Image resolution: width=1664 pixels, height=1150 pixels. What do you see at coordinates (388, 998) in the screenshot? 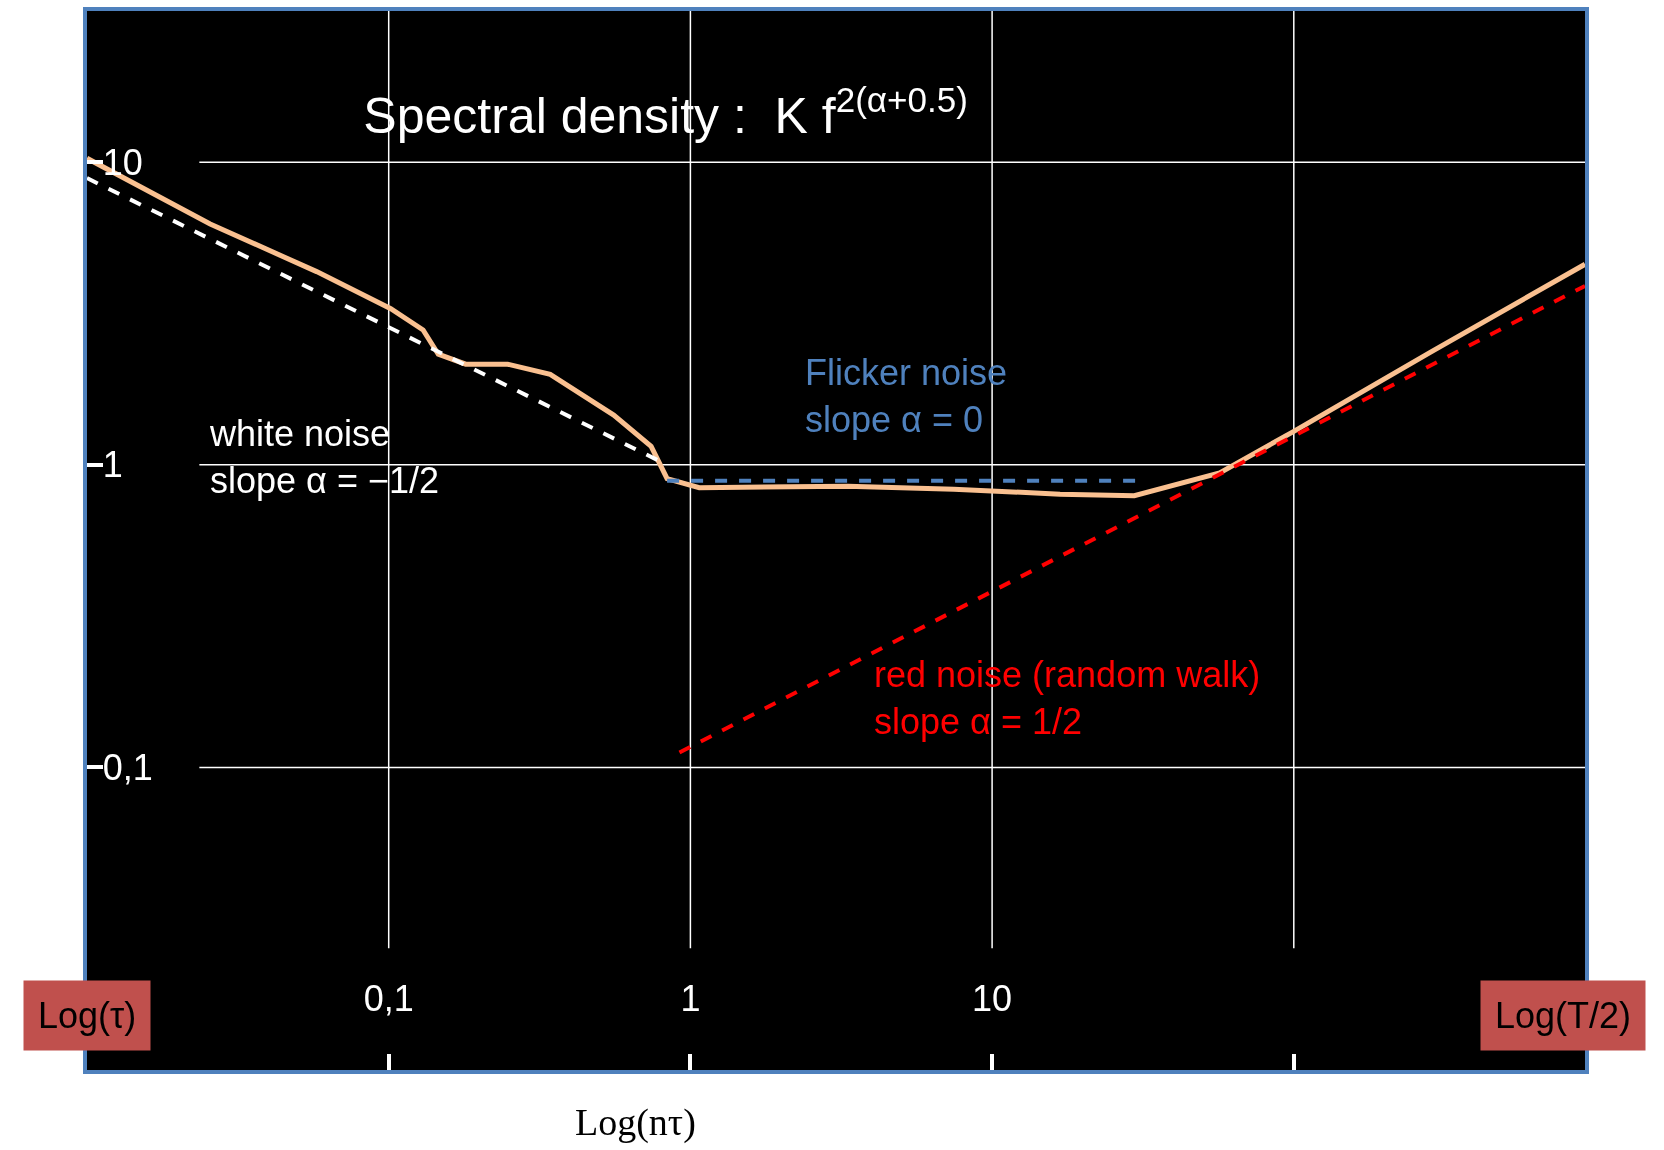
I see `x-tick-label: 0,1` at bounding box center [388, 998].